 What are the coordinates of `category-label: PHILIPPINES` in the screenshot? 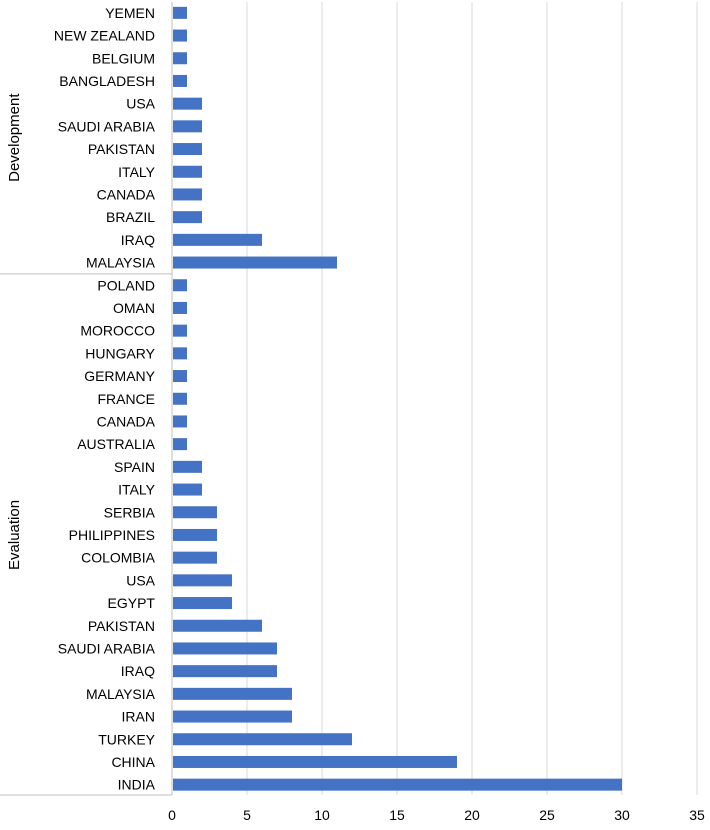 It's located at (112, 535).